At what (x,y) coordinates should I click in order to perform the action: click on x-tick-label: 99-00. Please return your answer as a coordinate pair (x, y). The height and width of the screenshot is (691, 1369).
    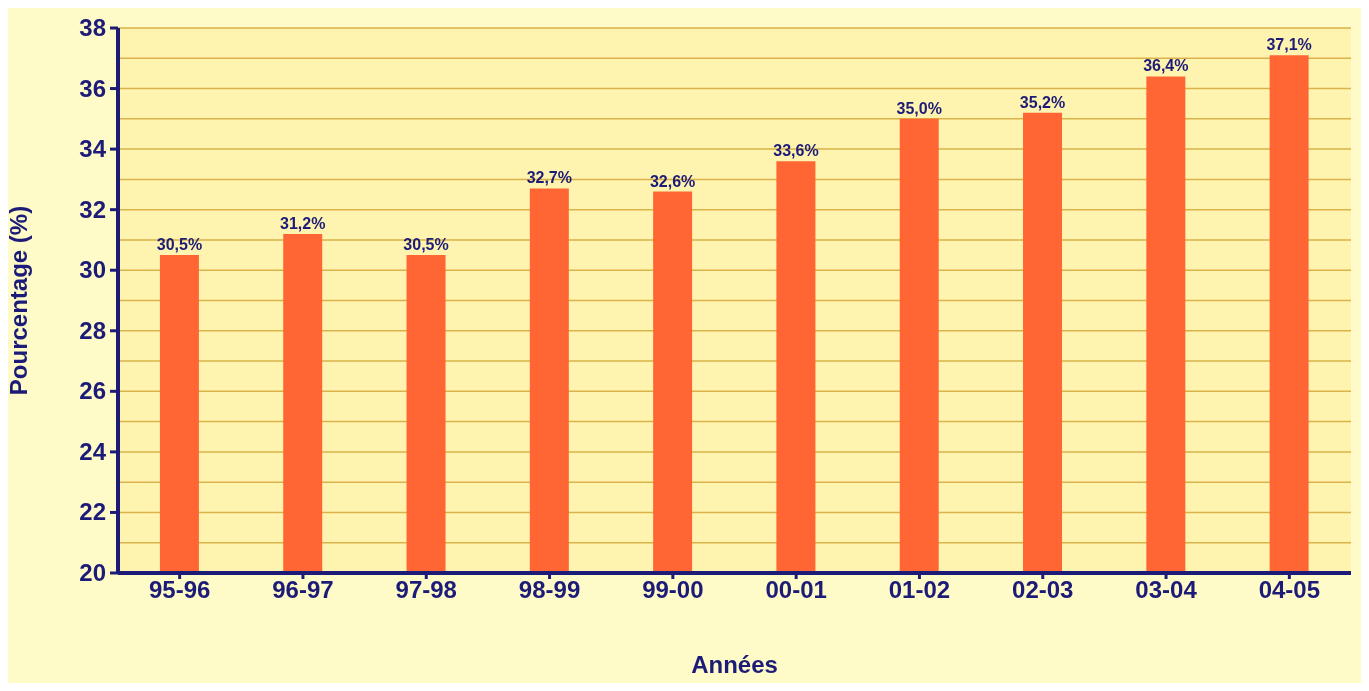
    Looking at the image, I should click on (673, 590).